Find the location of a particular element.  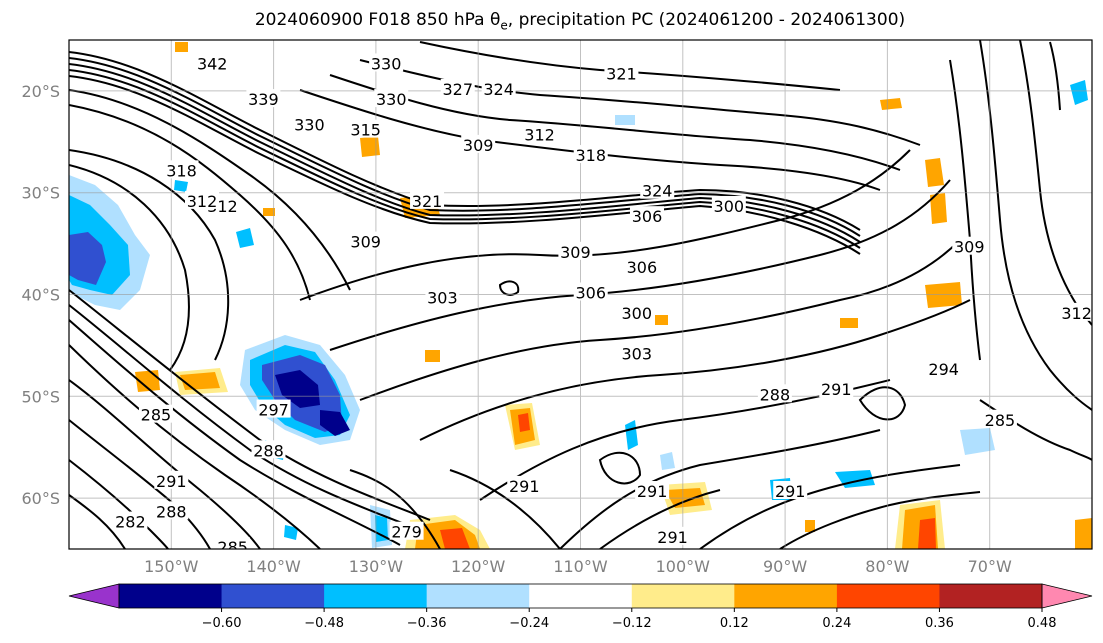

contour-label: 327 is located at coordinates (457, 89).